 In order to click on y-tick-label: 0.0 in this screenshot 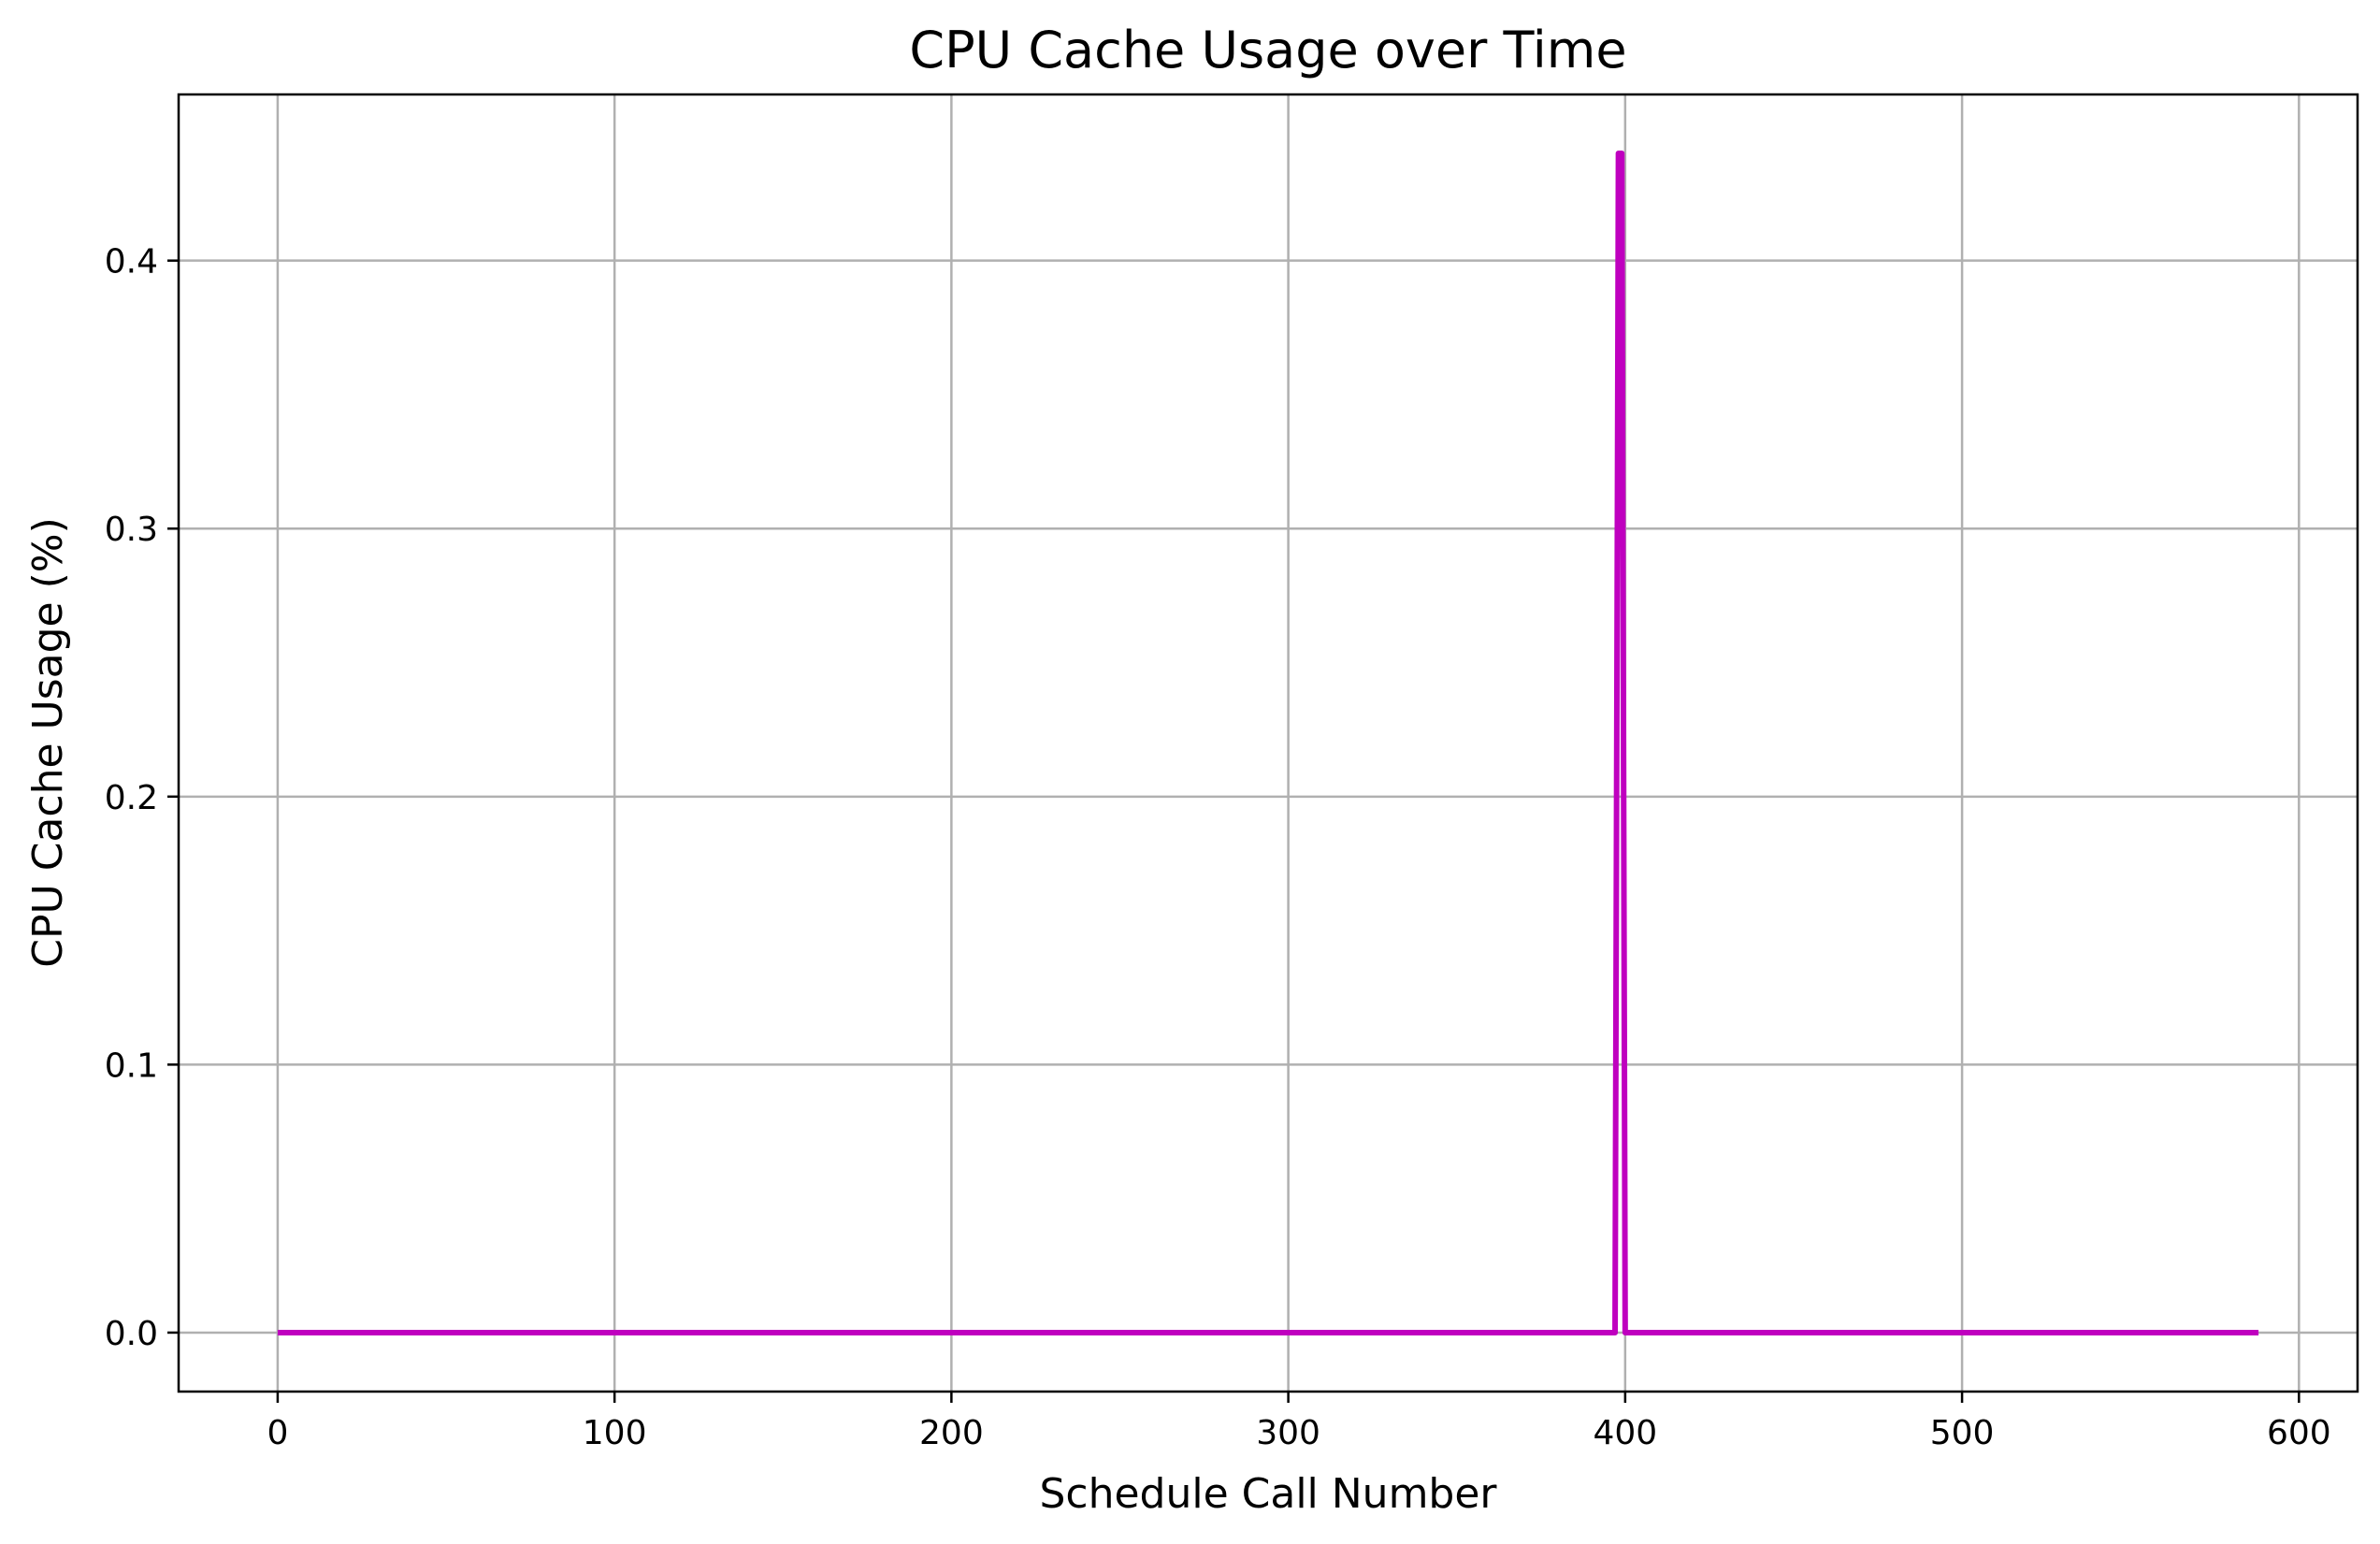, I will do `click(131, 1334)`.